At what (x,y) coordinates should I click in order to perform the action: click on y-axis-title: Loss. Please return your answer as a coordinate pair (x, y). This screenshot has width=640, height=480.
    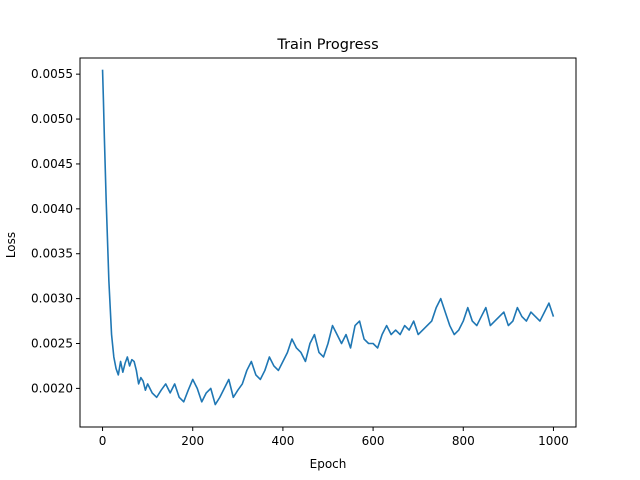
    Looking at the image, I should click on (11, 245).